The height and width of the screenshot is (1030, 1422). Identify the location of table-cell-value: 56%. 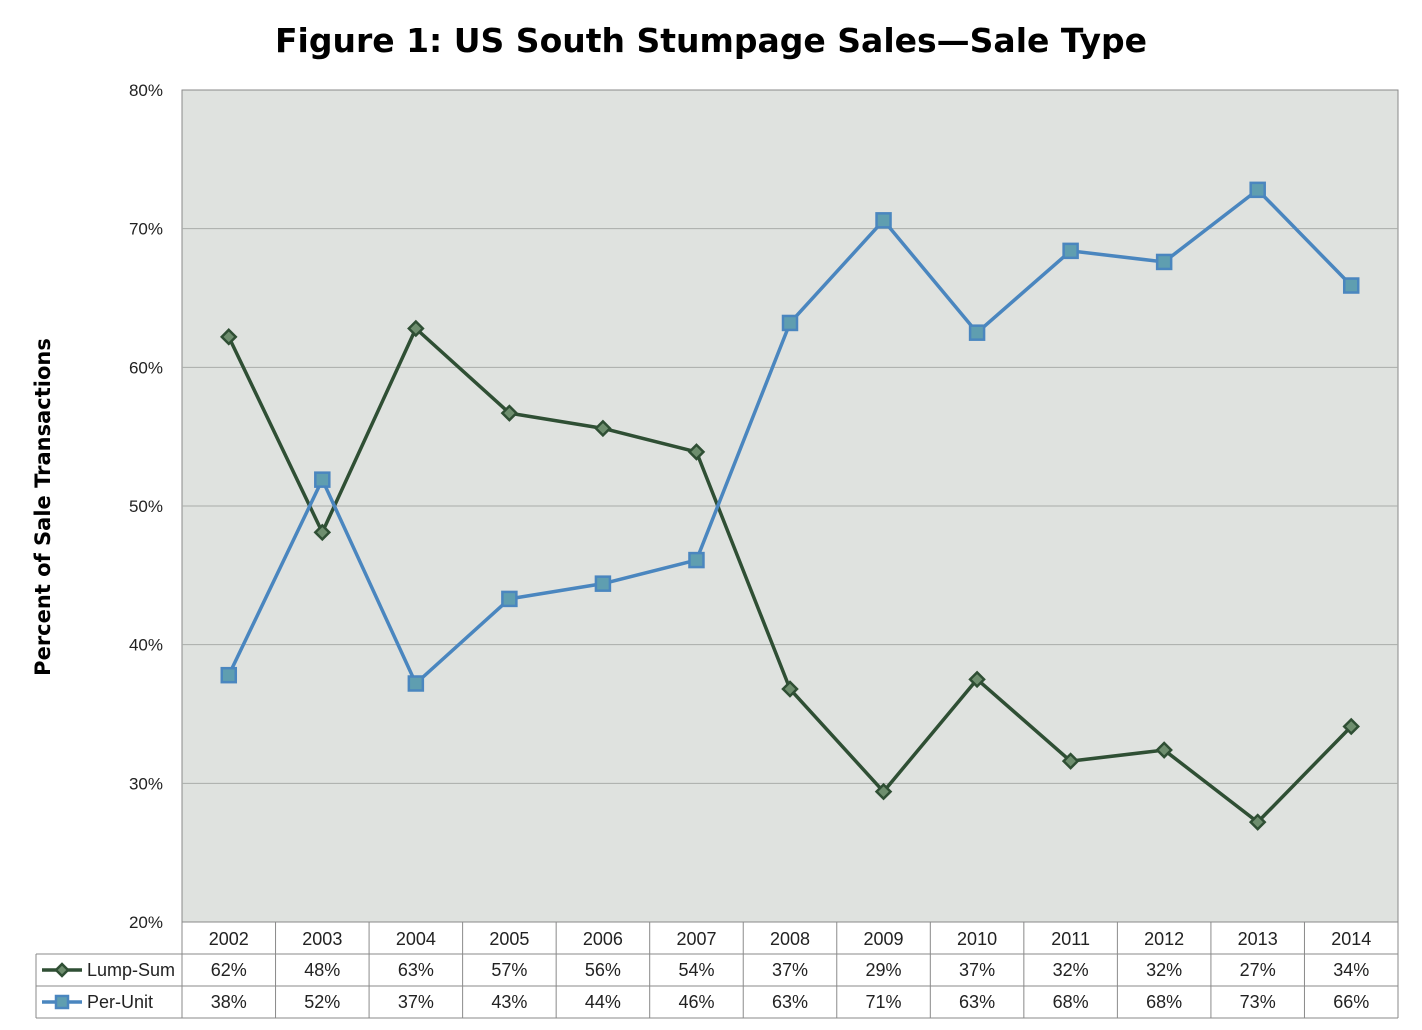
(603, 970).